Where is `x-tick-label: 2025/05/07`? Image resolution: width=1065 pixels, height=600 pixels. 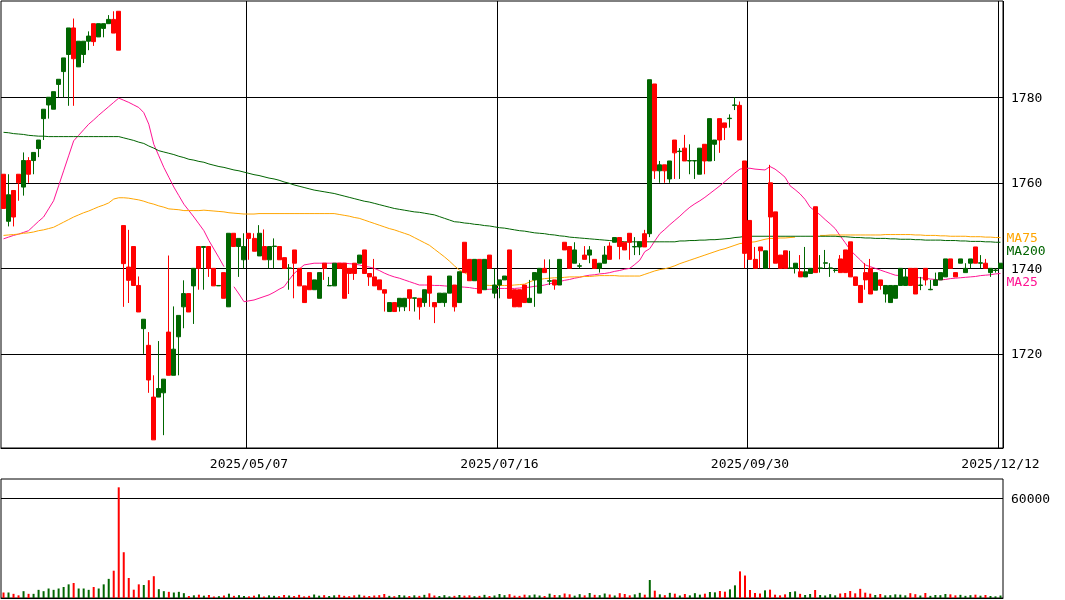 x-tick-label: 2025/05/07 is located at coordinates (249, 463).